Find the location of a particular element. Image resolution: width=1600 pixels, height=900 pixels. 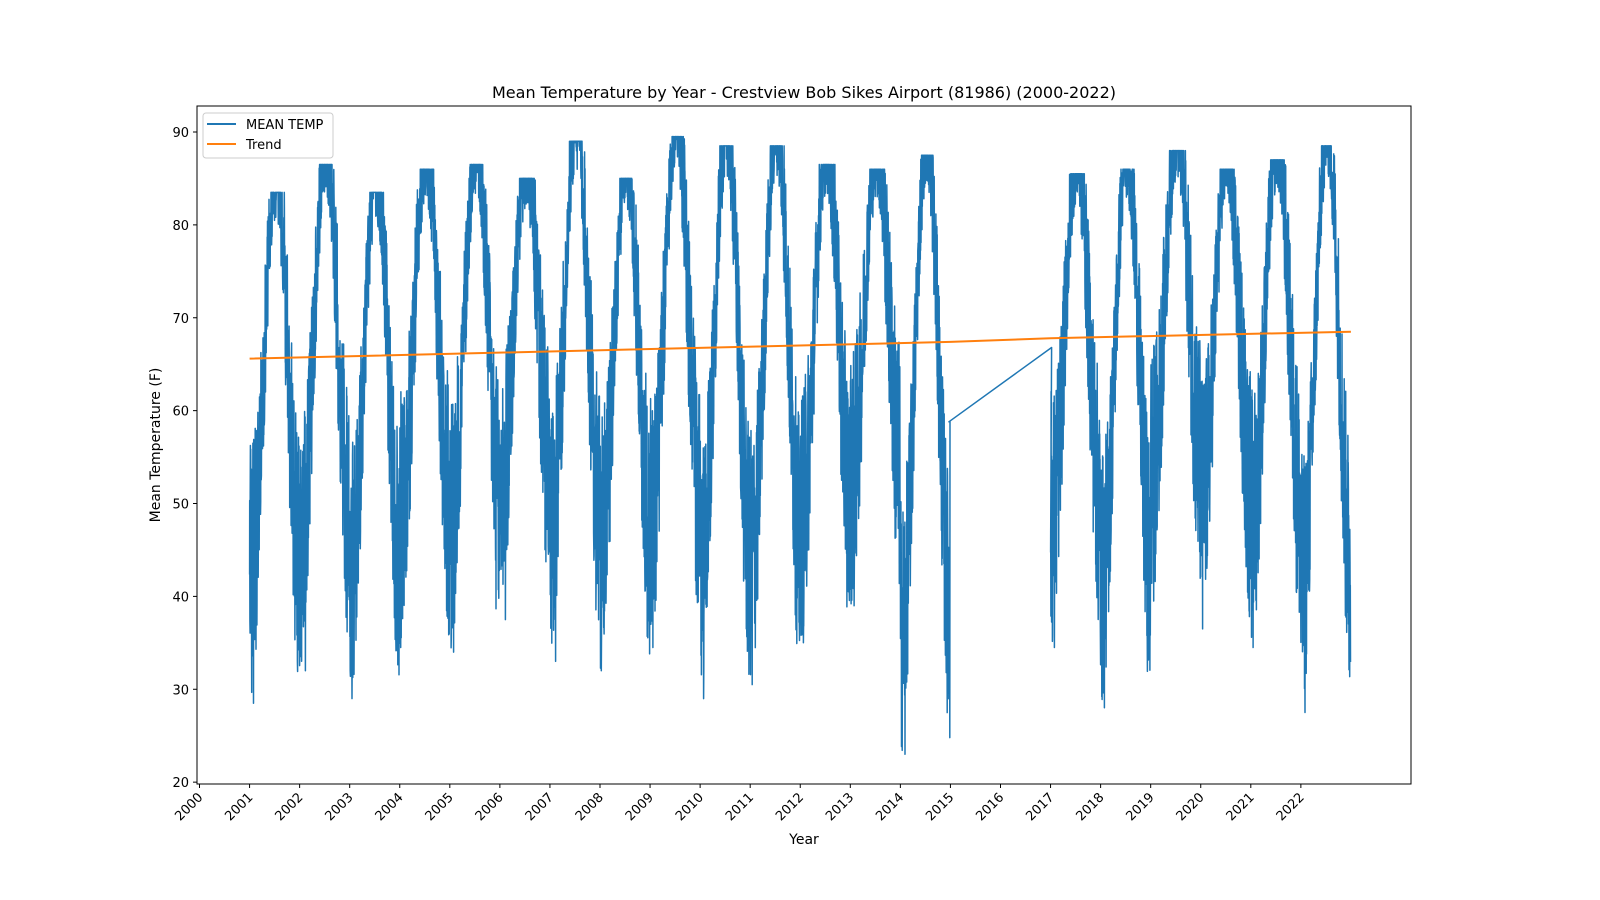

series-trend is located at coordinates (800, 345).